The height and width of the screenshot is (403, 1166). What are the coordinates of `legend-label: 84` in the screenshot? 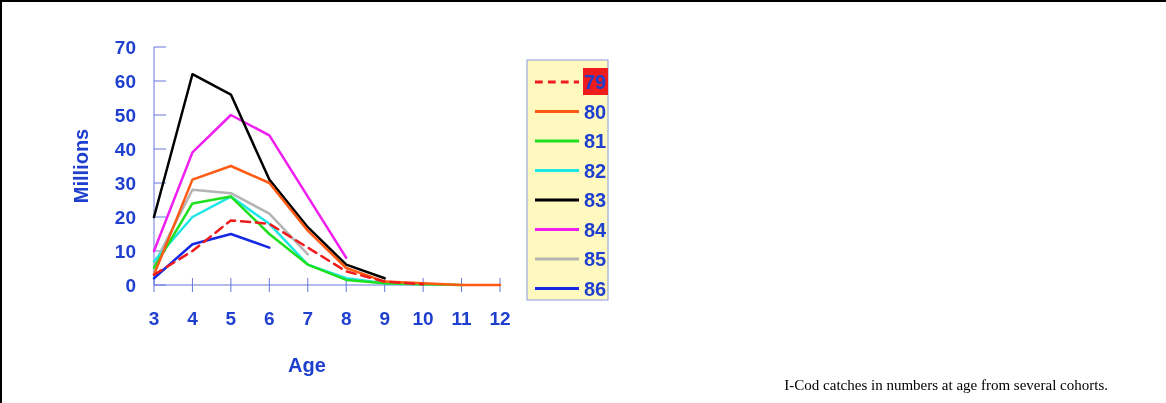 It's located at (596, 229).